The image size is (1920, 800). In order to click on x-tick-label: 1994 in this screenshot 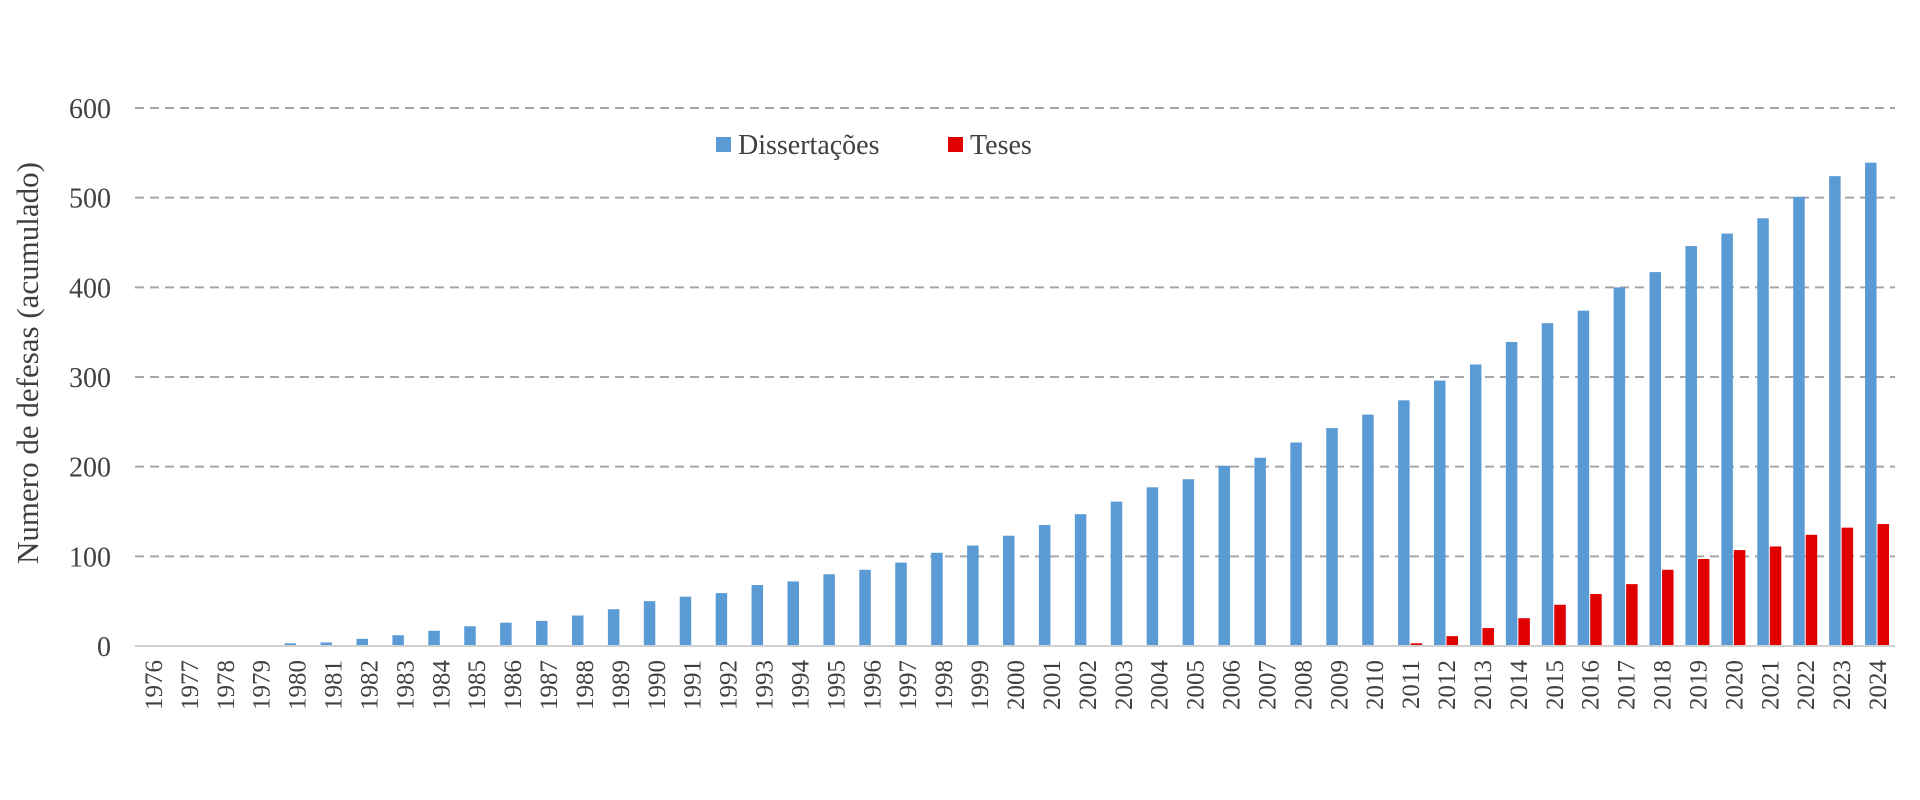, I will do `click(800, 685)`.